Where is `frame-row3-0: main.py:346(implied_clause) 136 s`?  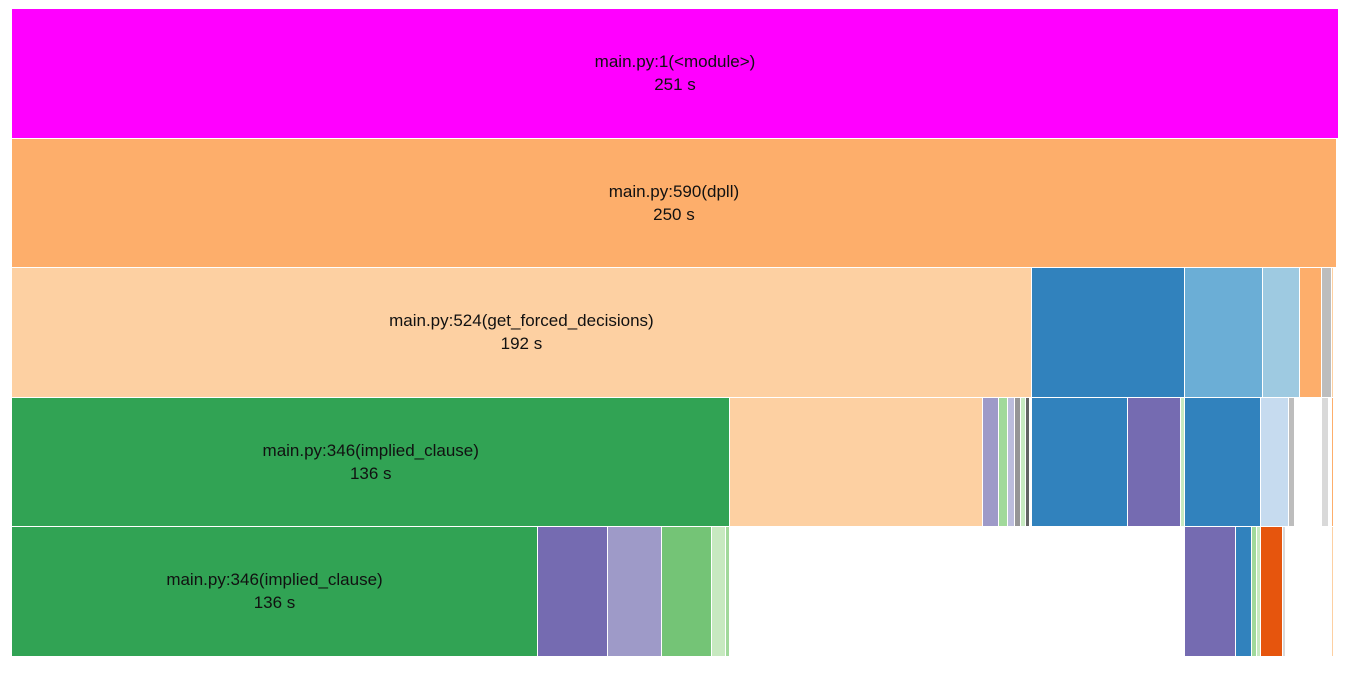
frame-row3-0: main.py:346(implied_clause) 136 s is located at coordinates (371, 462).